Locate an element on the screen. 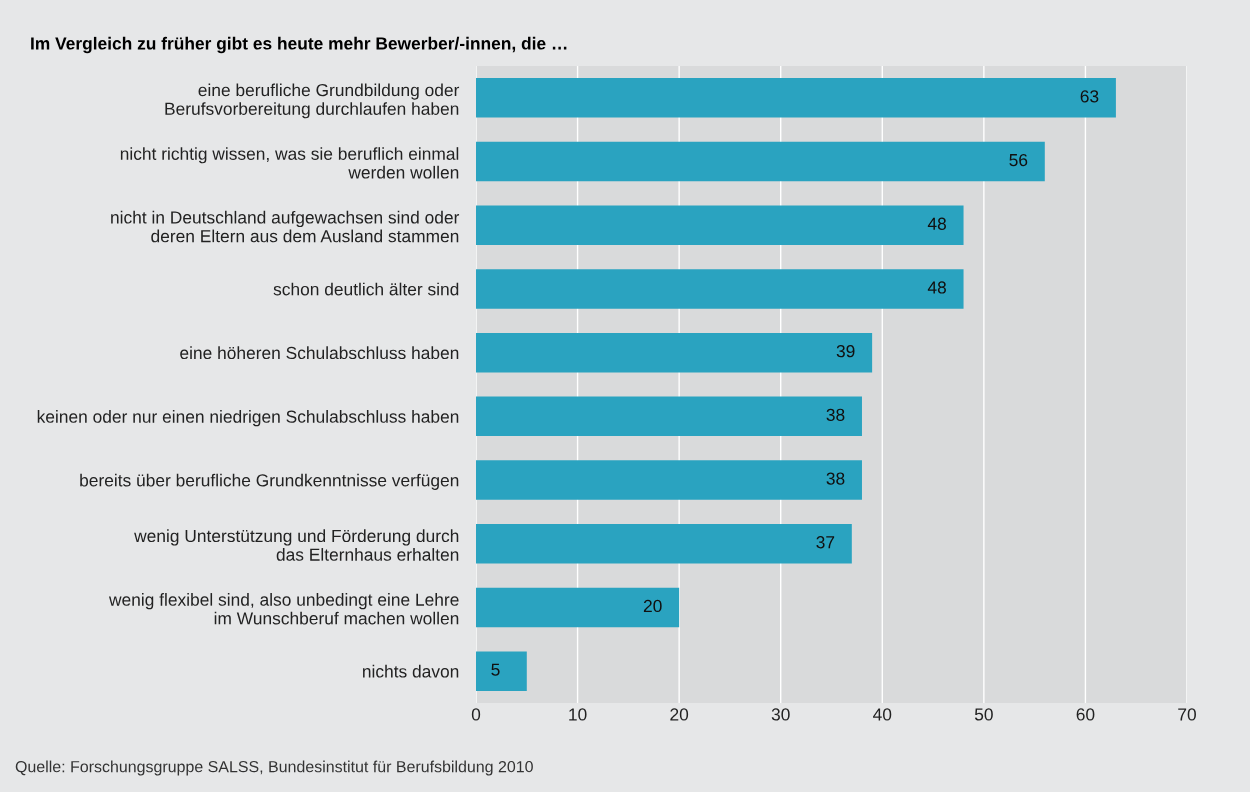  y-tick-label: schon deutlich älter sind is located at coordinates (366, 289).